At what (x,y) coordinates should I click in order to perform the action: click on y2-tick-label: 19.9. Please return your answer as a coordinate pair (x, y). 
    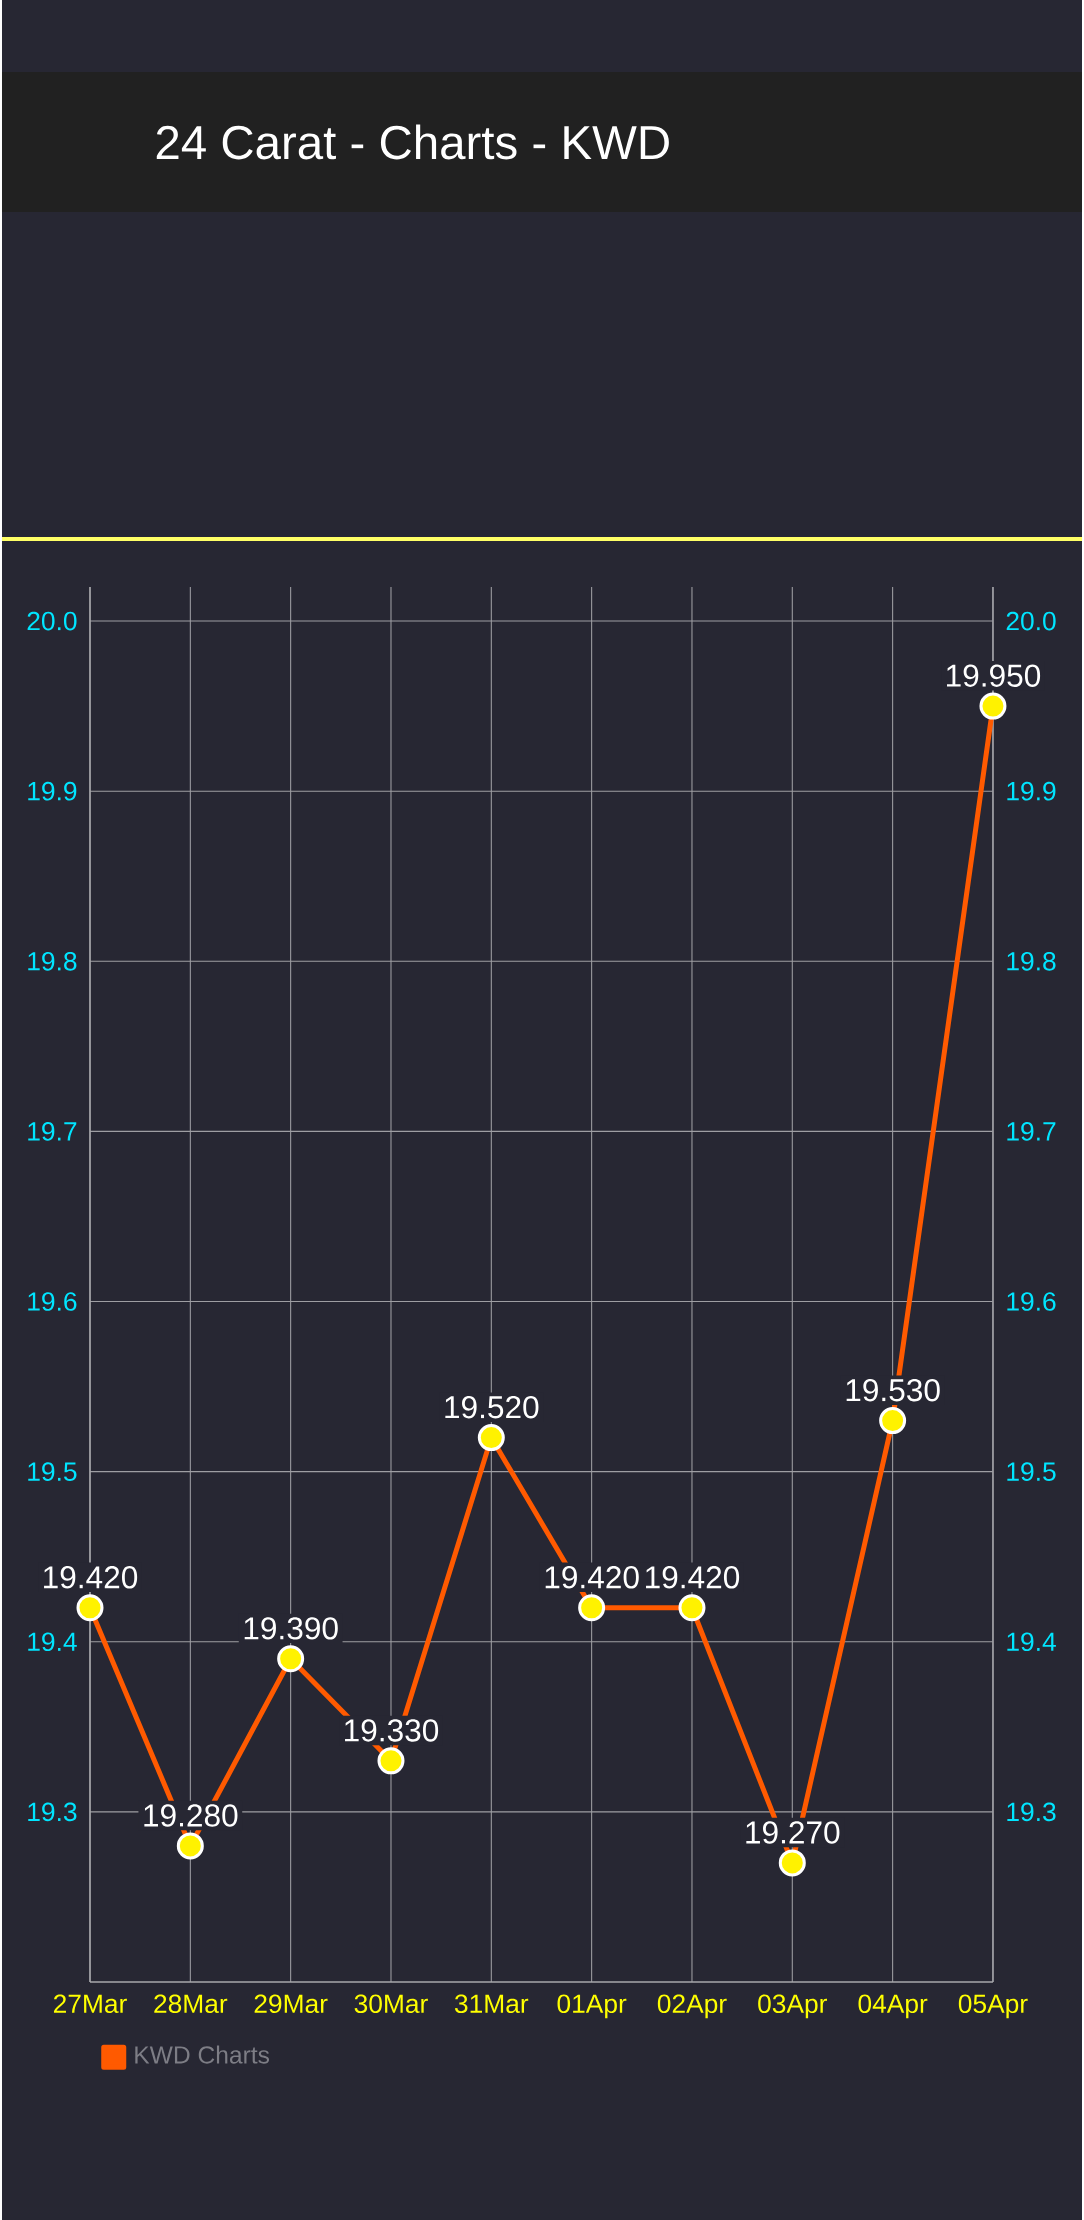
    Looking at the image, I should click on (1031, 791).